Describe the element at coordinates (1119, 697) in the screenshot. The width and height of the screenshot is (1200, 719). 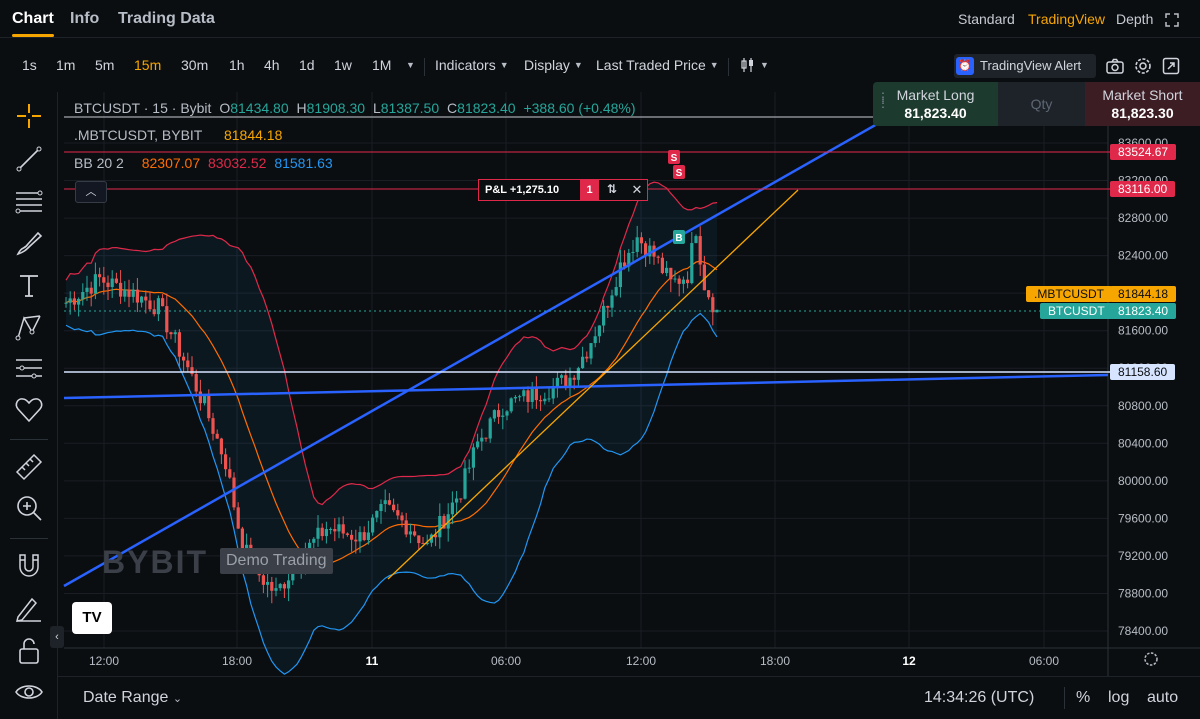
I see `log-scale-toggle: log` at that location.